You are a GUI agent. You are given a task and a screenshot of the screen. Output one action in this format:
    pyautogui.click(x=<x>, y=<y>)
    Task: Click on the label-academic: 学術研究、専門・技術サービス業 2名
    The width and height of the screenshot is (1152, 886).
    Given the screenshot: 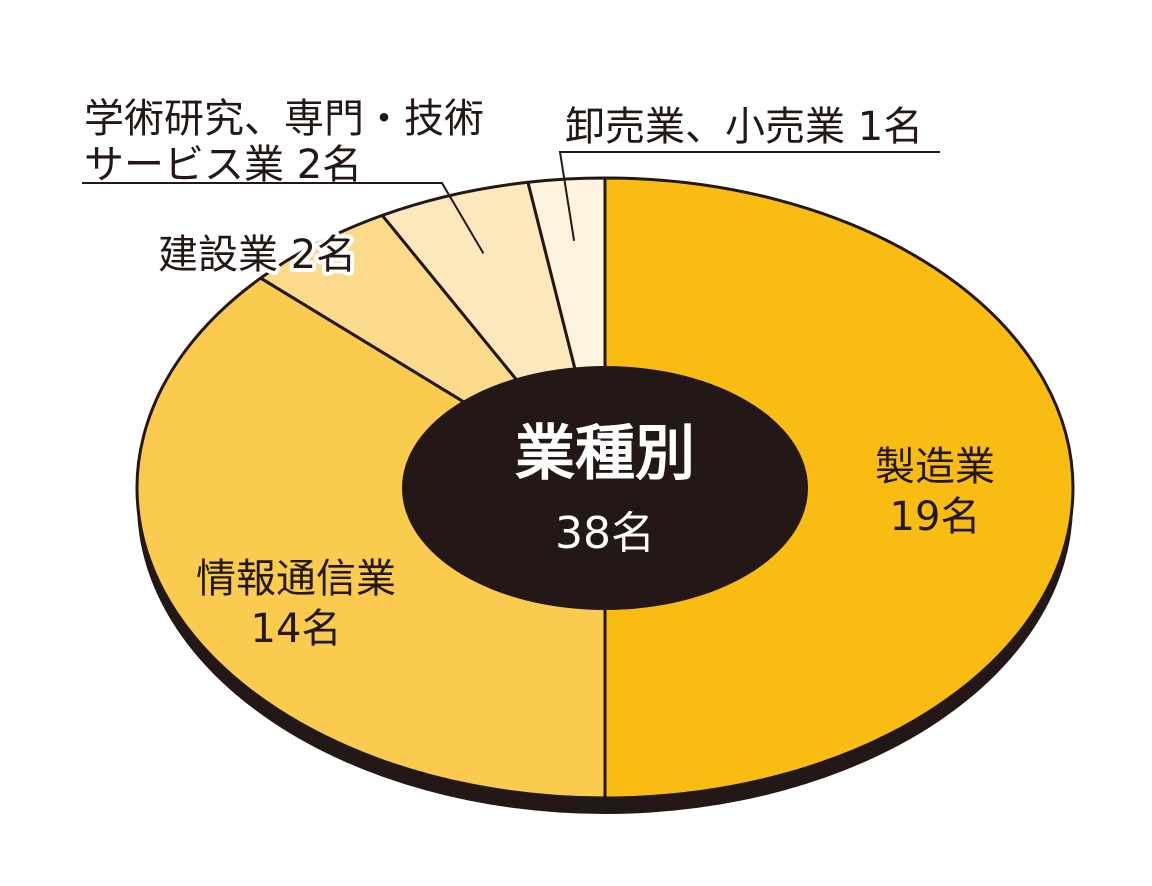 What is the action you would take?
    pyautogui.click(x=284, y=142)
    